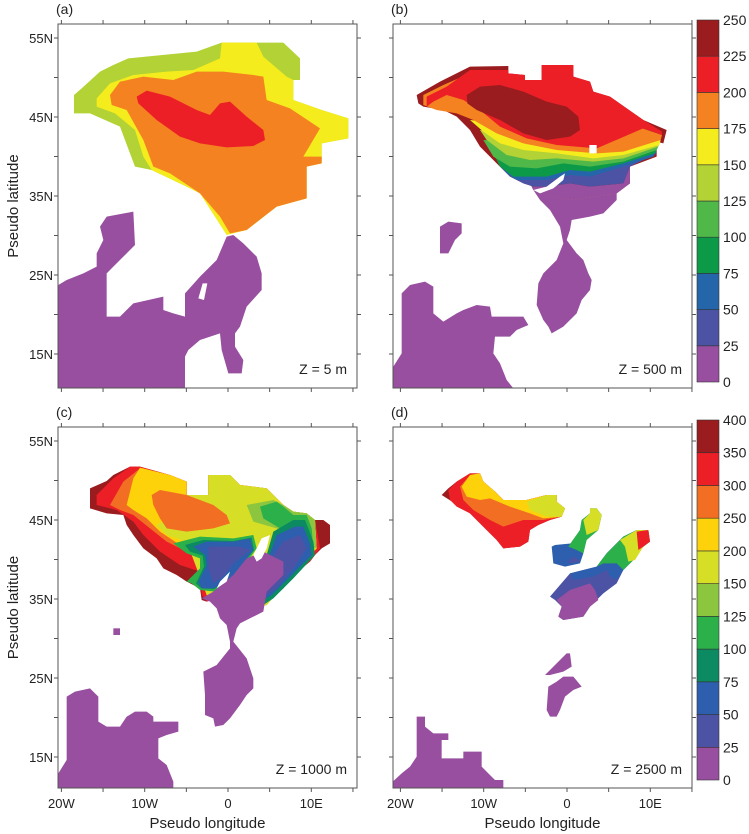 The image size is (749, 834). I want to click on x-axis-label: Pseudo longitude, so click(208, 823).